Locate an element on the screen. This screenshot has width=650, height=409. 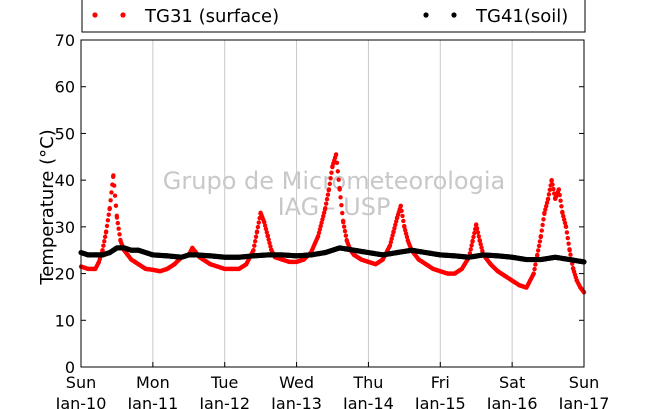
y-tick-label: 20 is located at coordinates (65, 274).